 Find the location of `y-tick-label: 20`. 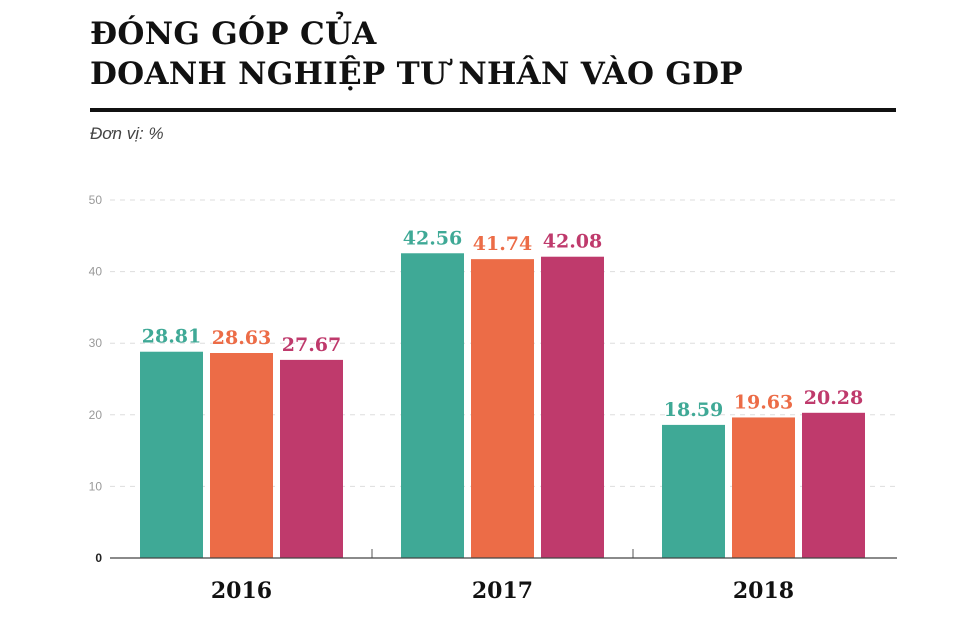

y-tick-label: 20 is located at coordinates (96, 415).